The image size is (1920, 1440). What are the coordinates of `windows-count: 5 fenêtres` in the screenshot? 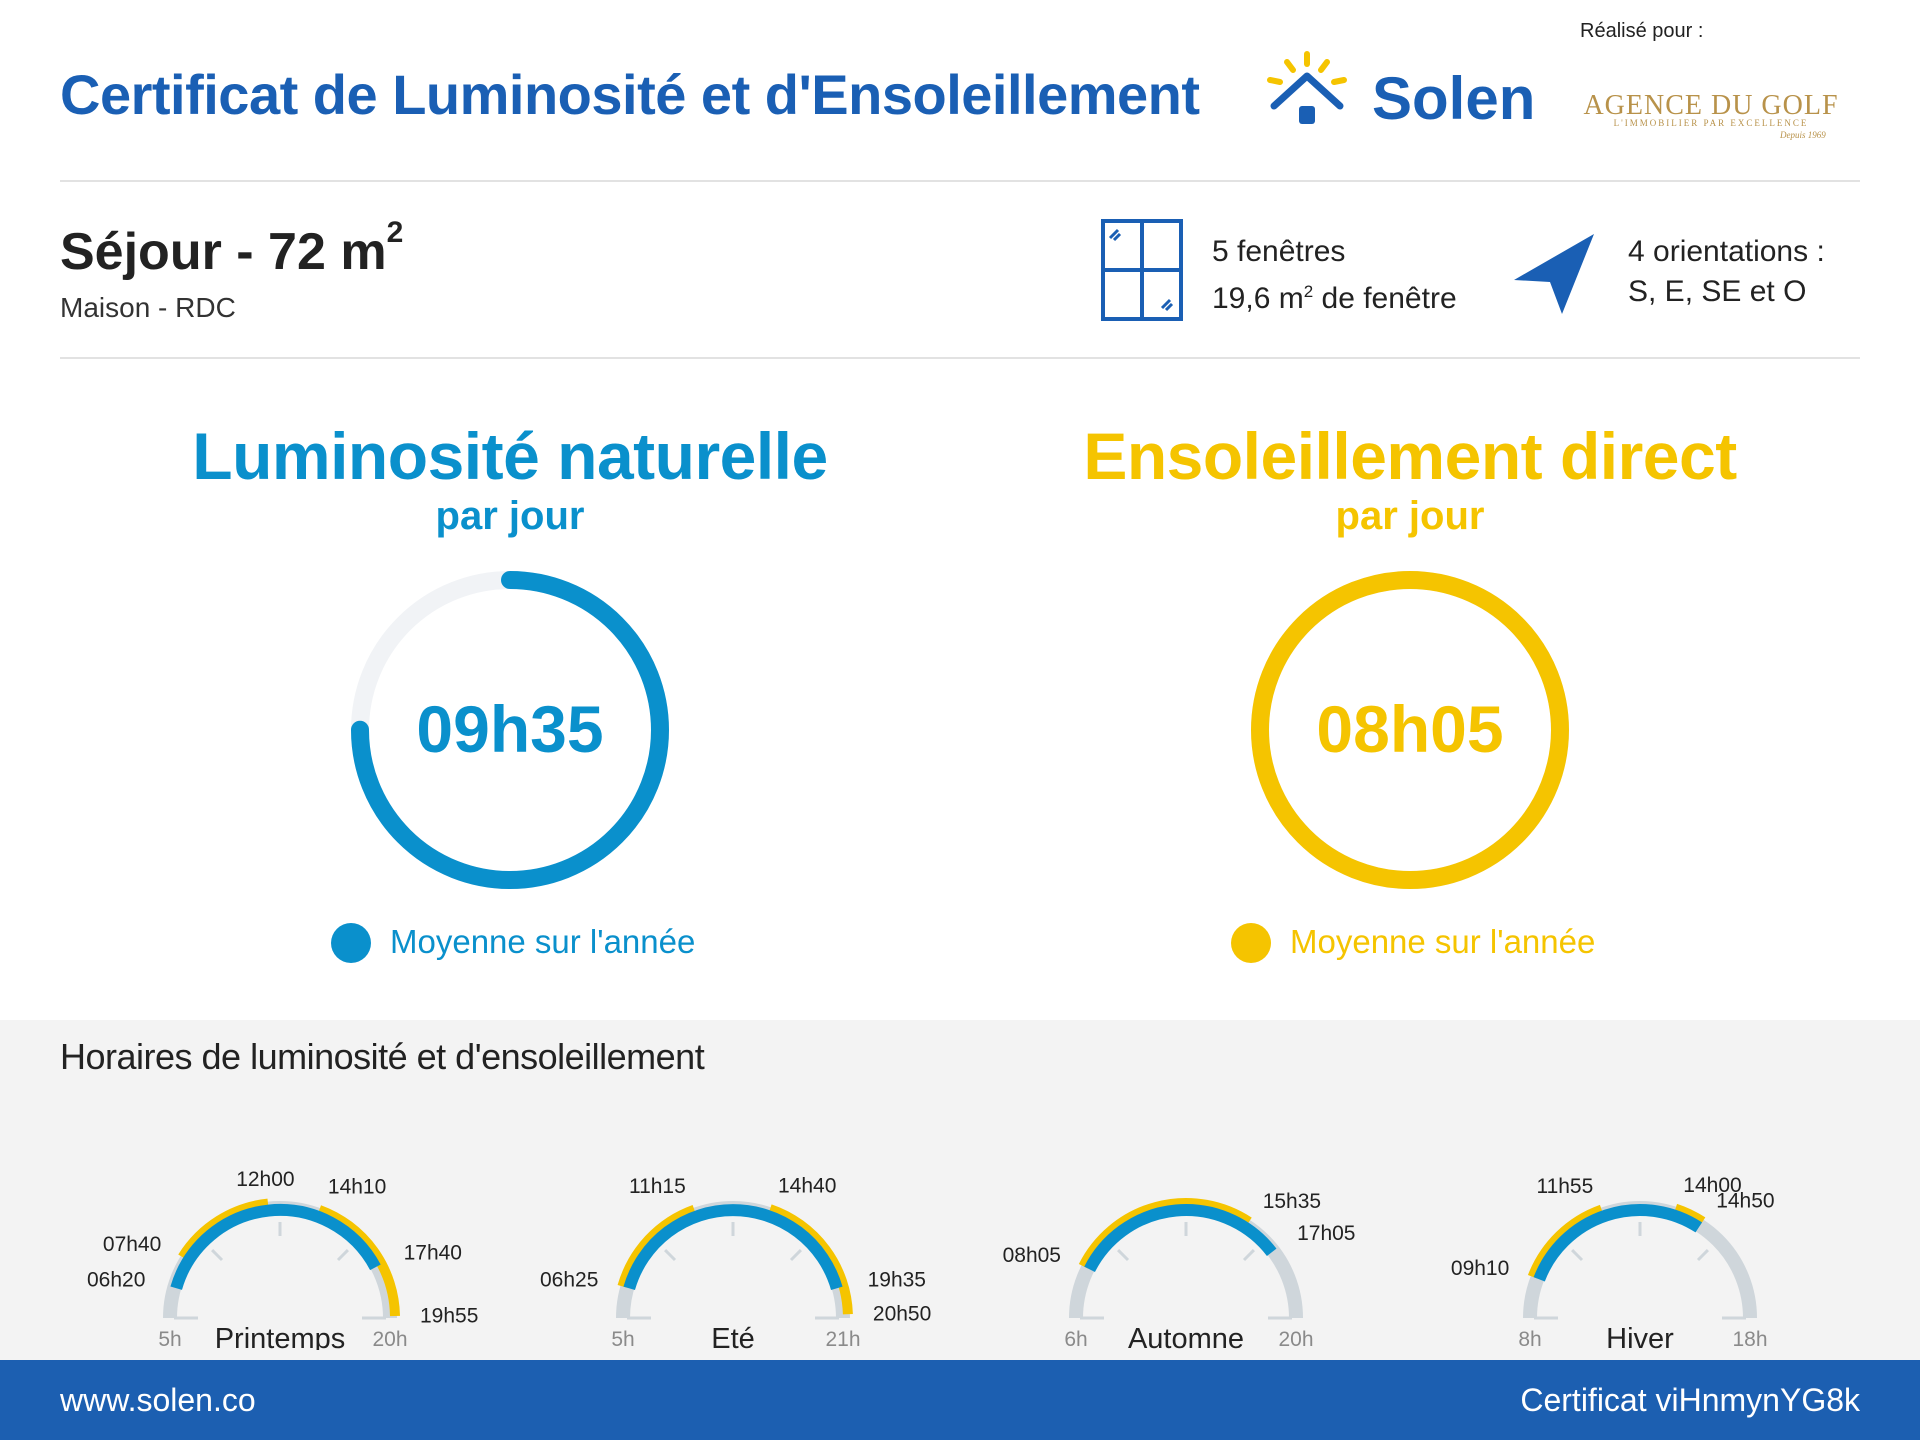 It's located at (1279, 251).